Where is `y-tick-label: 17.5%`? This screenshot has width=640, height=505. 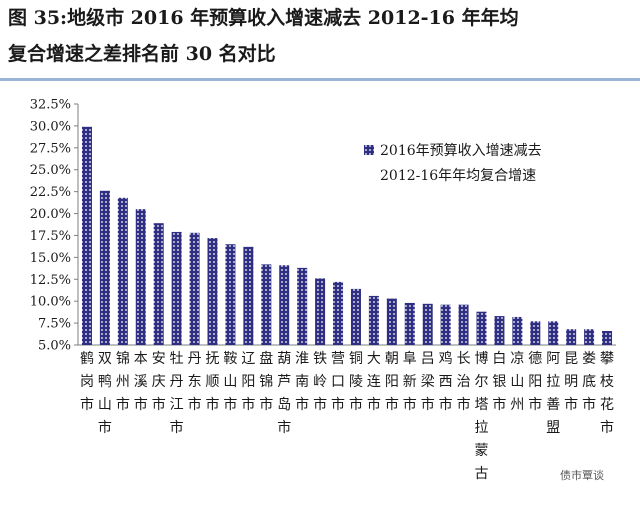 y-tick-label: 17.5% is located at coordinates (50, 236).